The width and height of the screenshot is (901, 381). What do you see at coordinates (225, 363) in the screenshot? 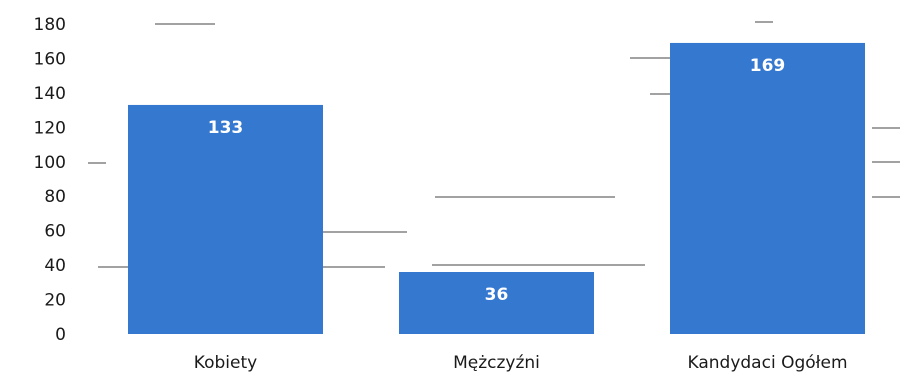
I see `category-label: Kobiety` at bounding box center [225, 363].